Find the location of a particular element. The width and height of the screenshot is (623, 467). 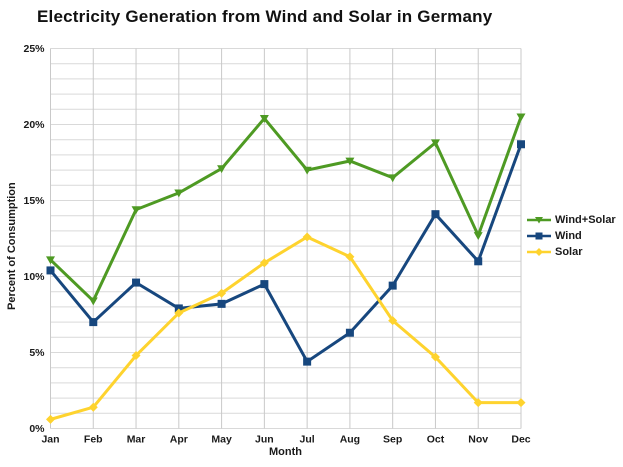

marker-wind-may is located at coordinates (221, 303).